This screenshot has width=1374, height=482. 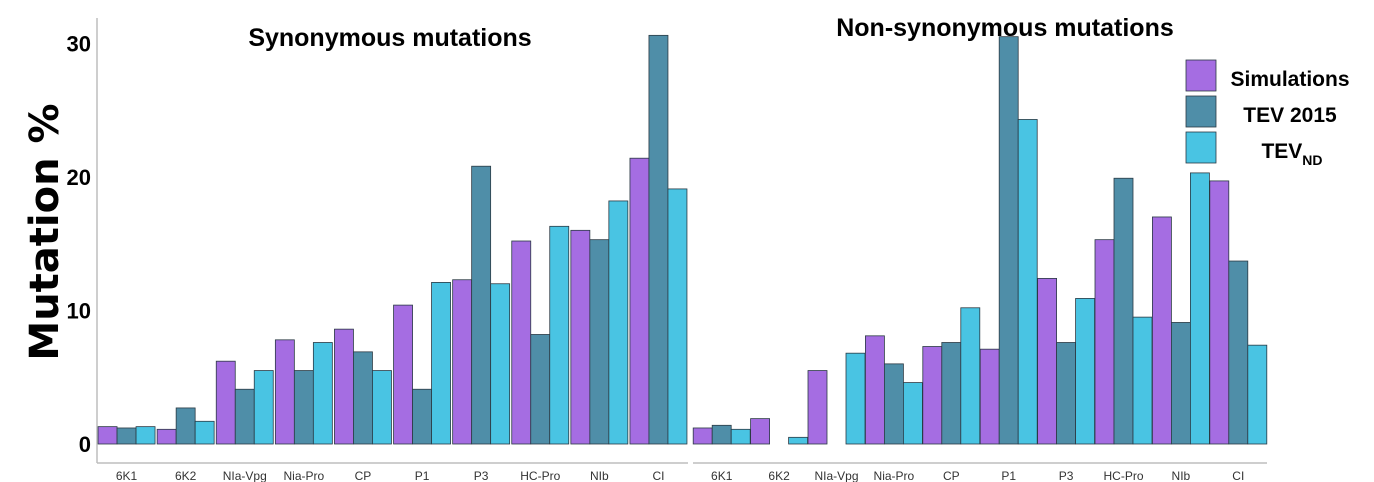 What do you see at coordinates (389, 38) in the screenshot?
I see `panel-title: Synonymous mutations` at bounding box center [389, 38].